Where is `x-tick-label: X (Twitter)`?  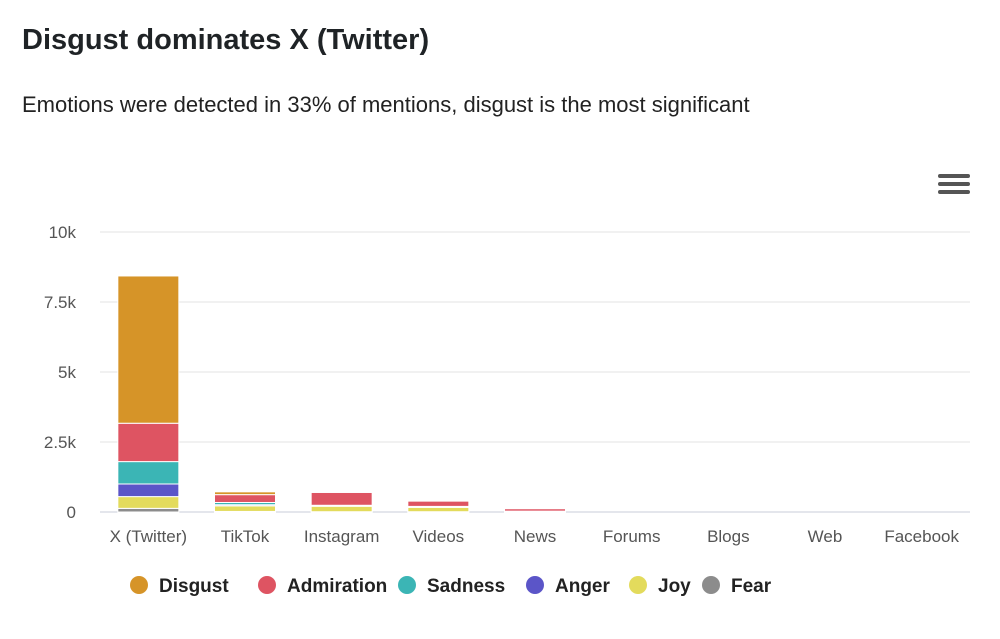
x-tick-label: X (Twitter) is located at coordinates (148, 536).